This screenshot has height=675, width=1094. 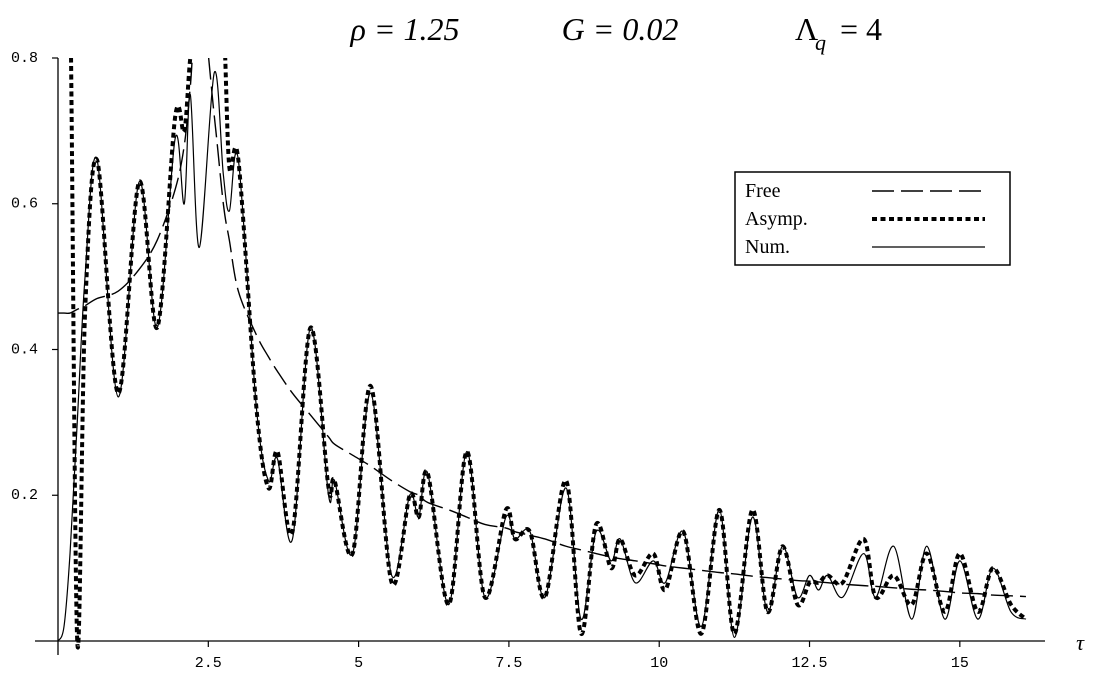 I want to click on legend-label: Num., so click(x=767, y=247).